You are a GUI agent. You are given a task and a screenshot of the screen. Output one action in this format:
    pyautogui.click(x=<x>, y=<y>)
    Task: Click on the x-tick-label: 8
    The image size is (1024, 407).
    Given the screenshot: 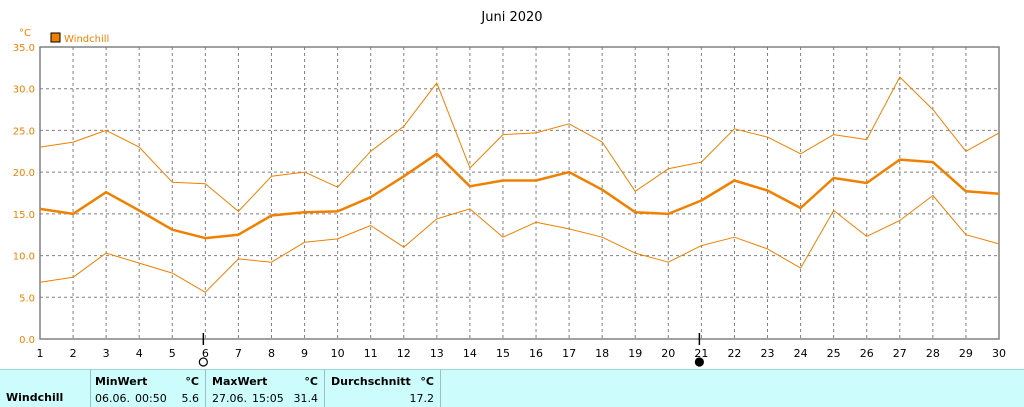 What is the action you would take?
    pyautogui.click(x=271, y=353)
    